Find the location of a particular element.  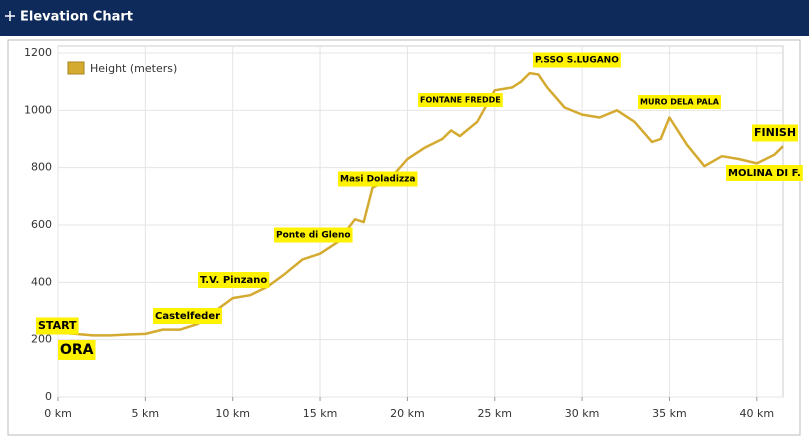

y-tick-label: 200 is located at coordinates (41, 339).